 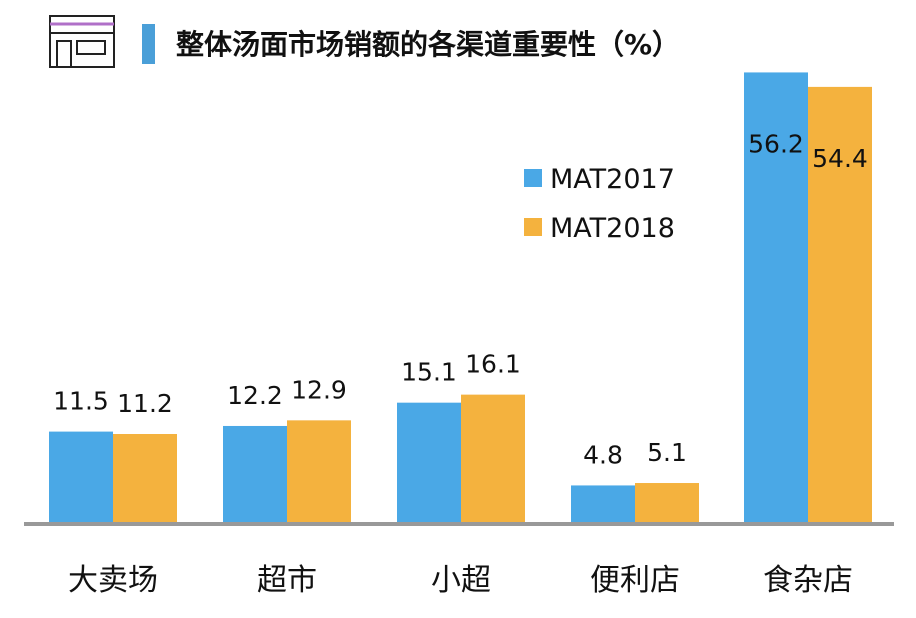 What do you see at coordinates (776, 143) in the screenshot?
I see `data-label-mat2017-4: 56.2` at bounding box center [776, 143].